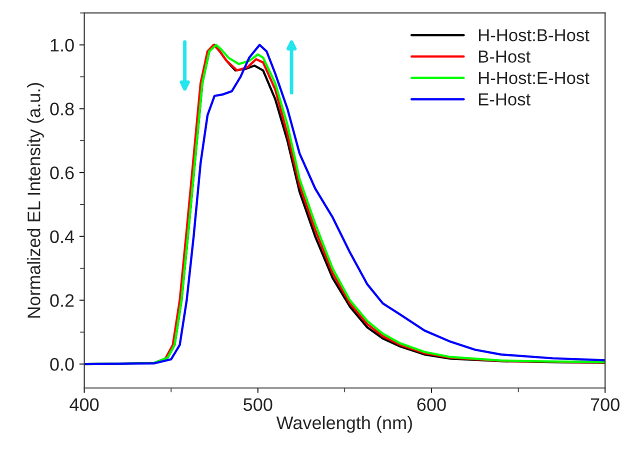  What do you see at coordinates (84, 404) in the screenshot?
I see `x-tick-label: 400` at bounding box center [84, 404].